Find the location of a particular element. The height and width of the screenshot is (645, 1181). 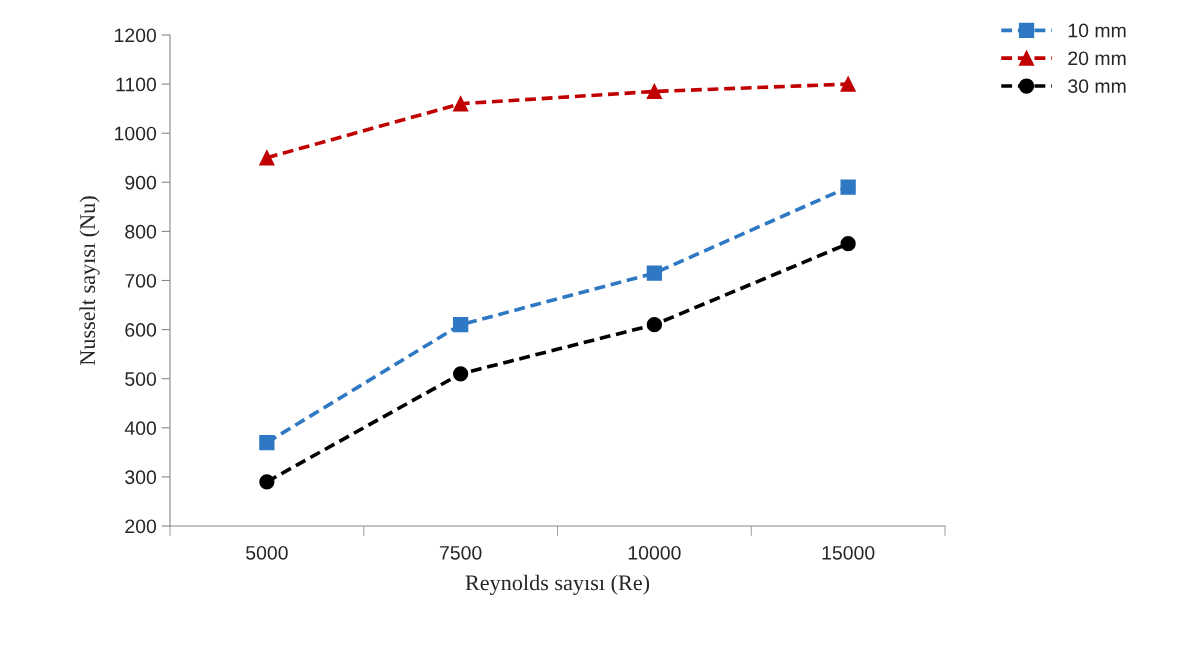

y-tick-label: 1000 is located at coordinates (136, 133).